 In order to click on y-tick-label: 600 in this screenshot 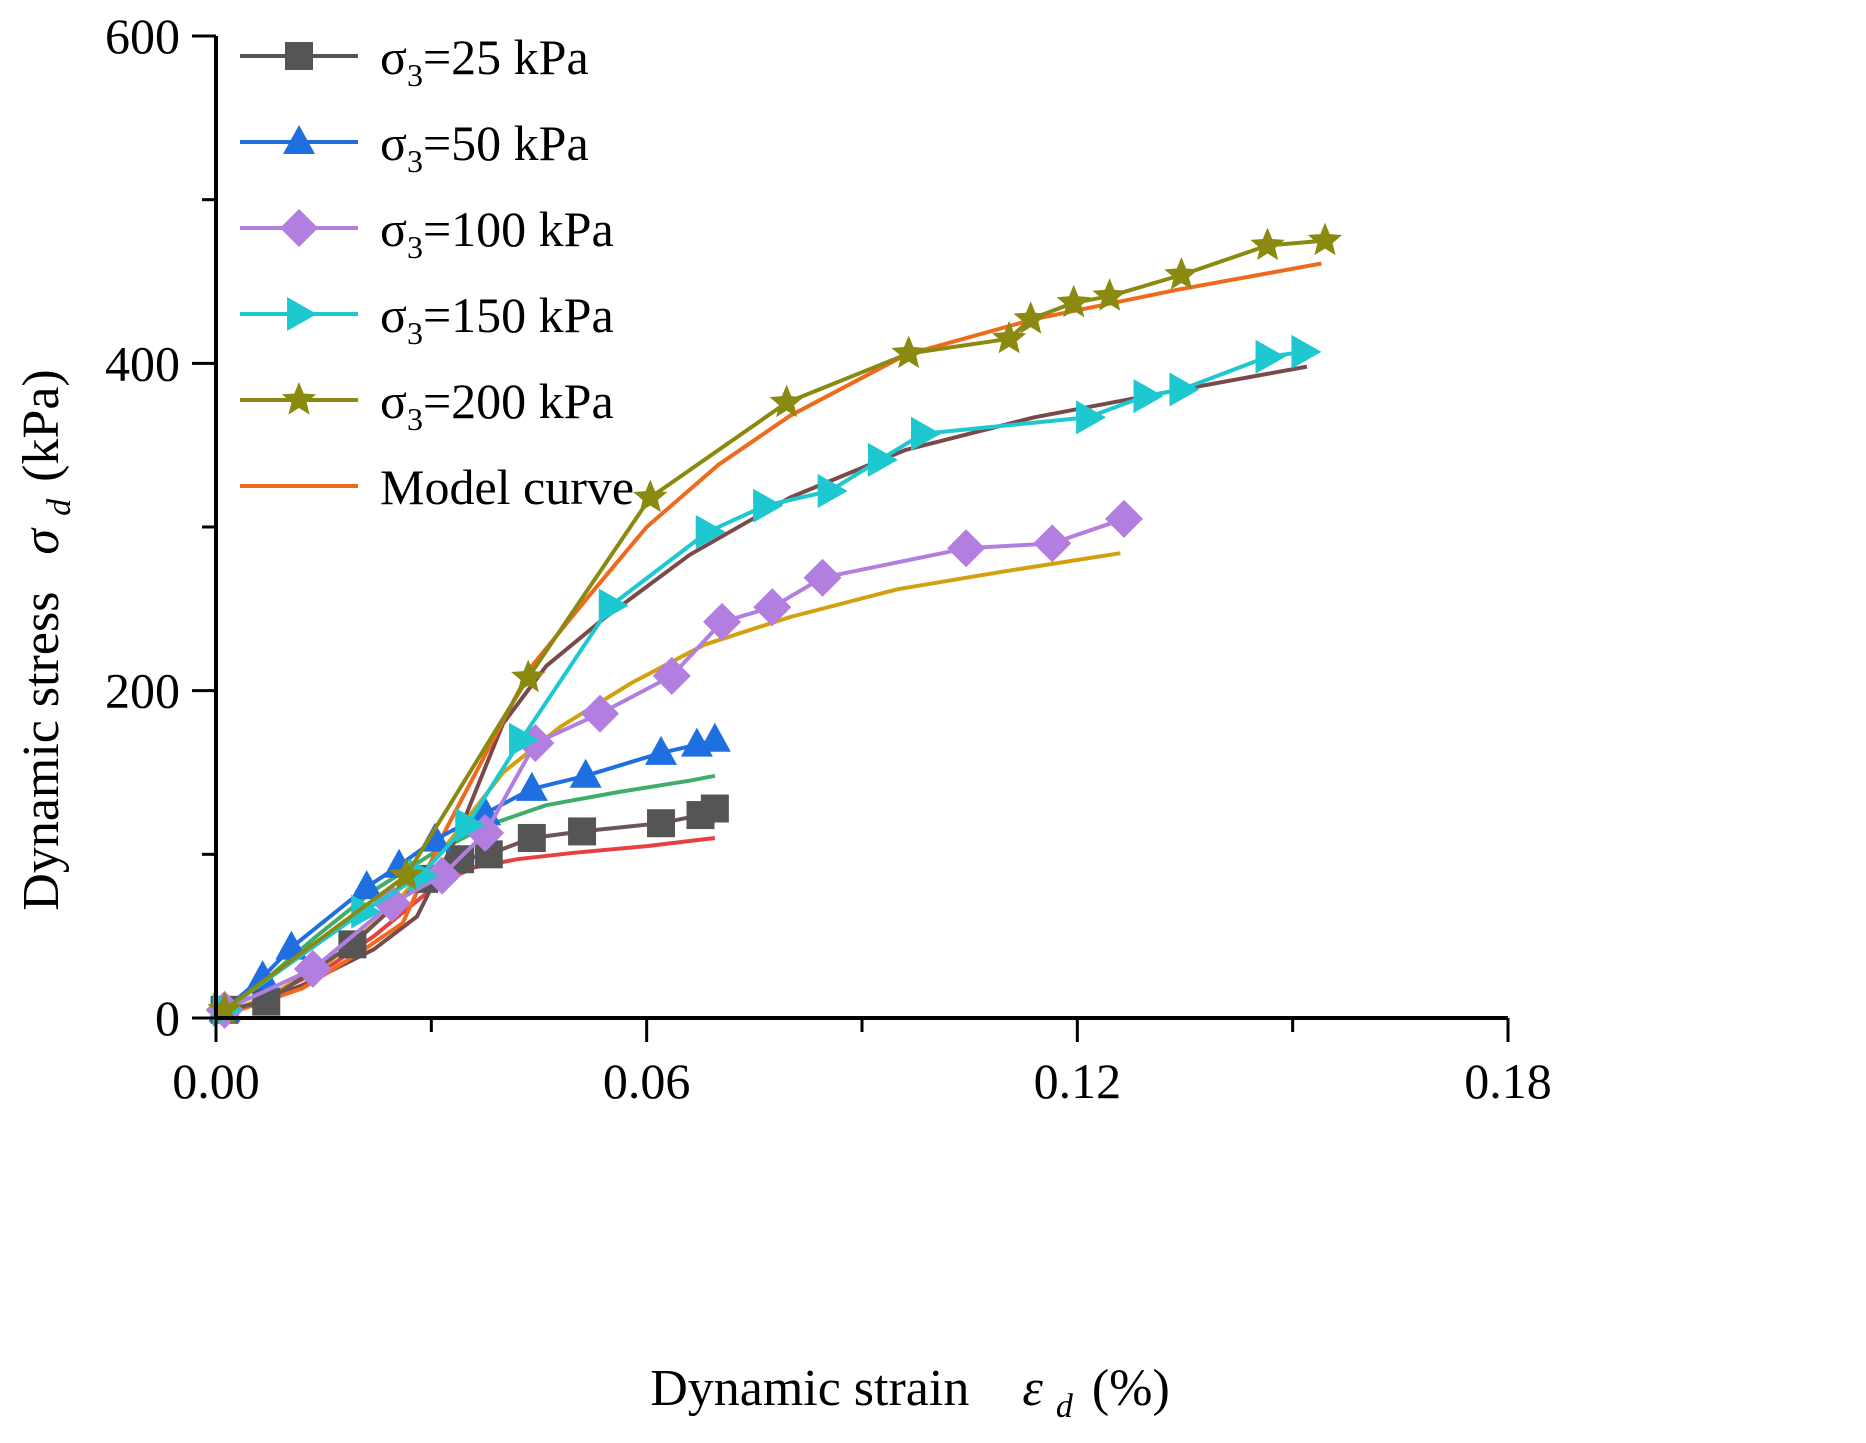, I will do `click(142, 36)`.